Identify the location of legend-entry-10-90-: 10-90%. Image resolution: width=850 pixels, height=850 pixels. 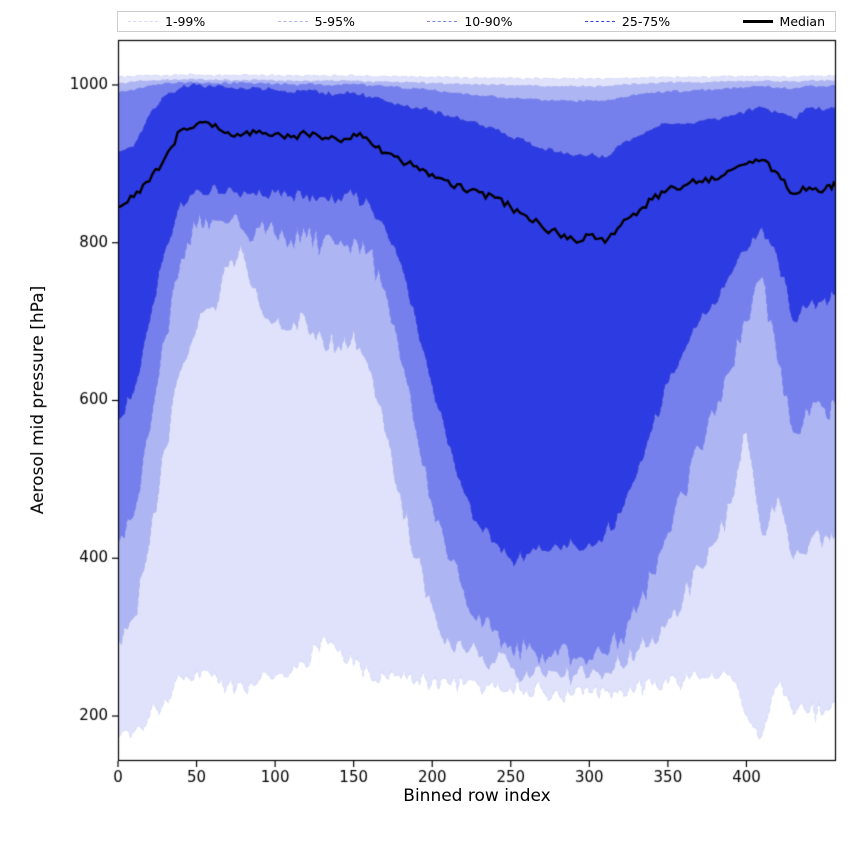
(470, 21).